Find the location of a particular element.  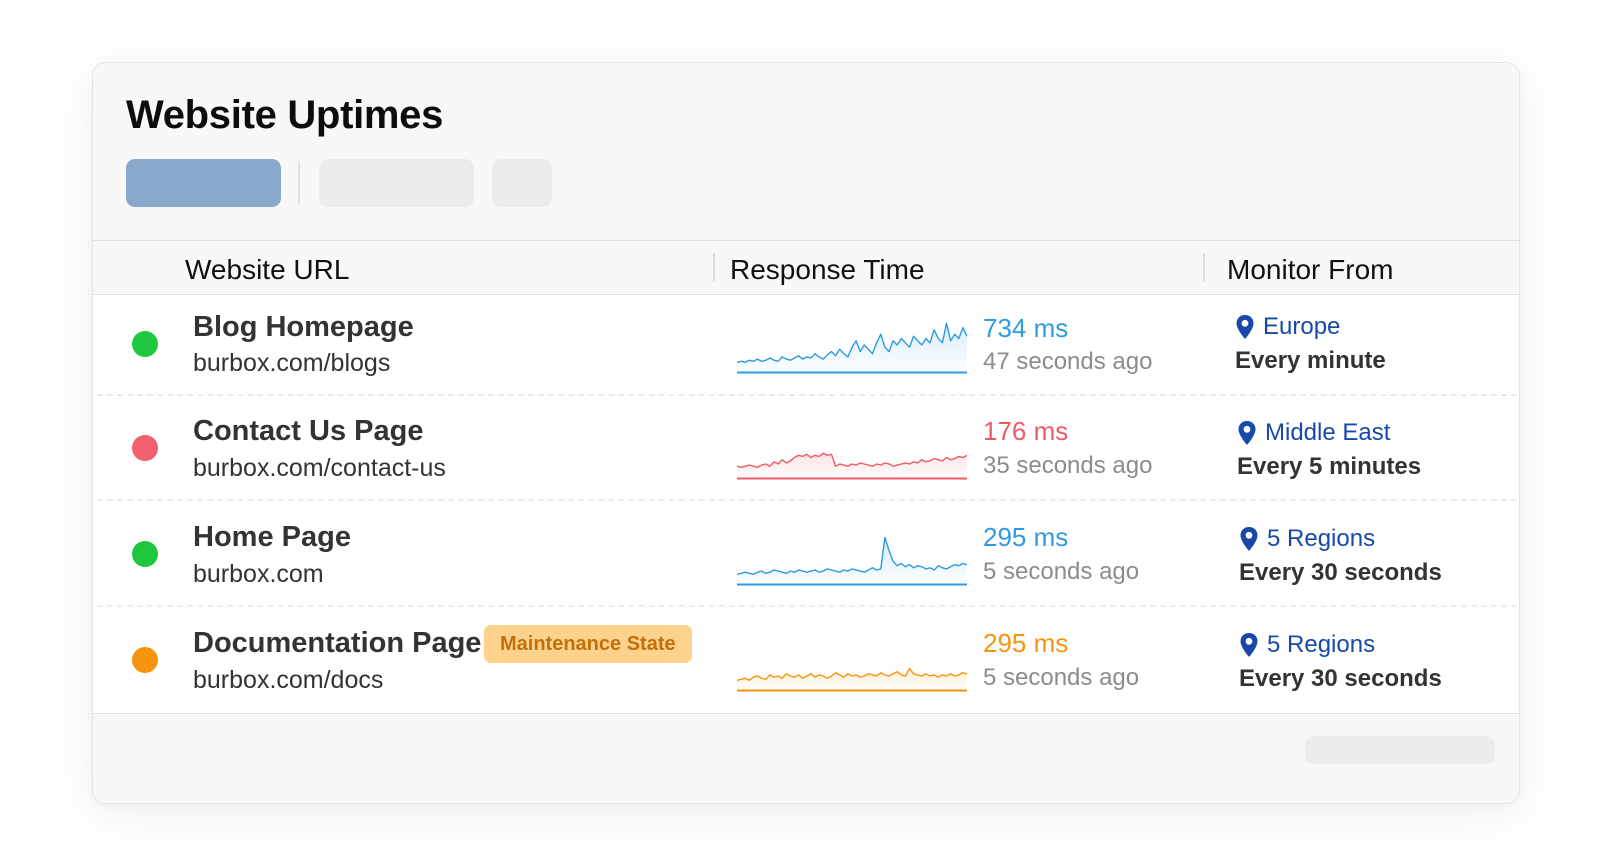

region-link: Europe is located at coordinates (1287, 327).